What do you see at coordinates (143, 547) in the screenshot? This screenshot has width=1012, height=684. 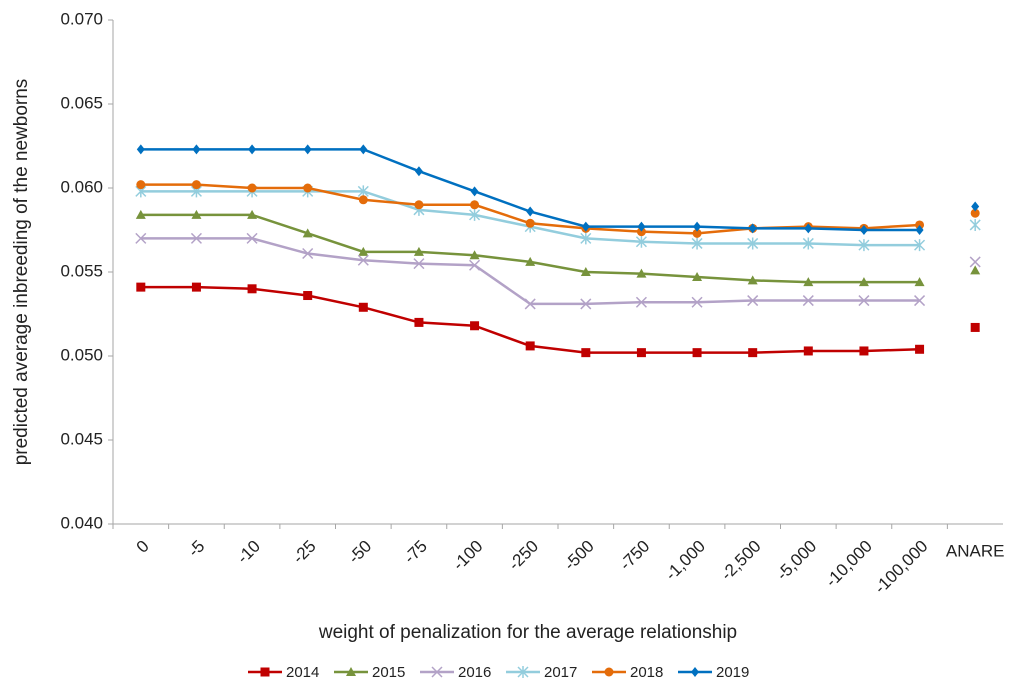 I see `x-tick-label: 0` at bounding box center [143, 547].